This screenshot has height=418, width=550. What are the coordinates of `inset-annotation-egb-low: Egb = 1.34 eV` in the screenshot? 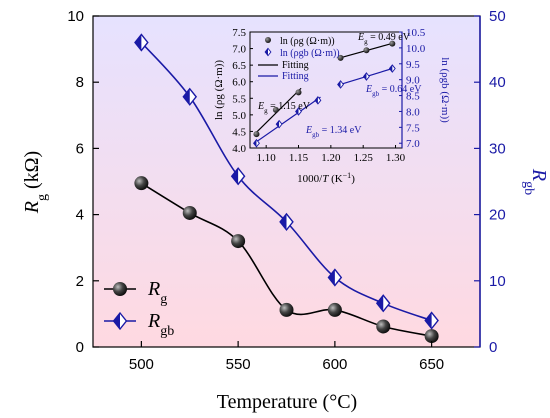 It's located at (333, 132).